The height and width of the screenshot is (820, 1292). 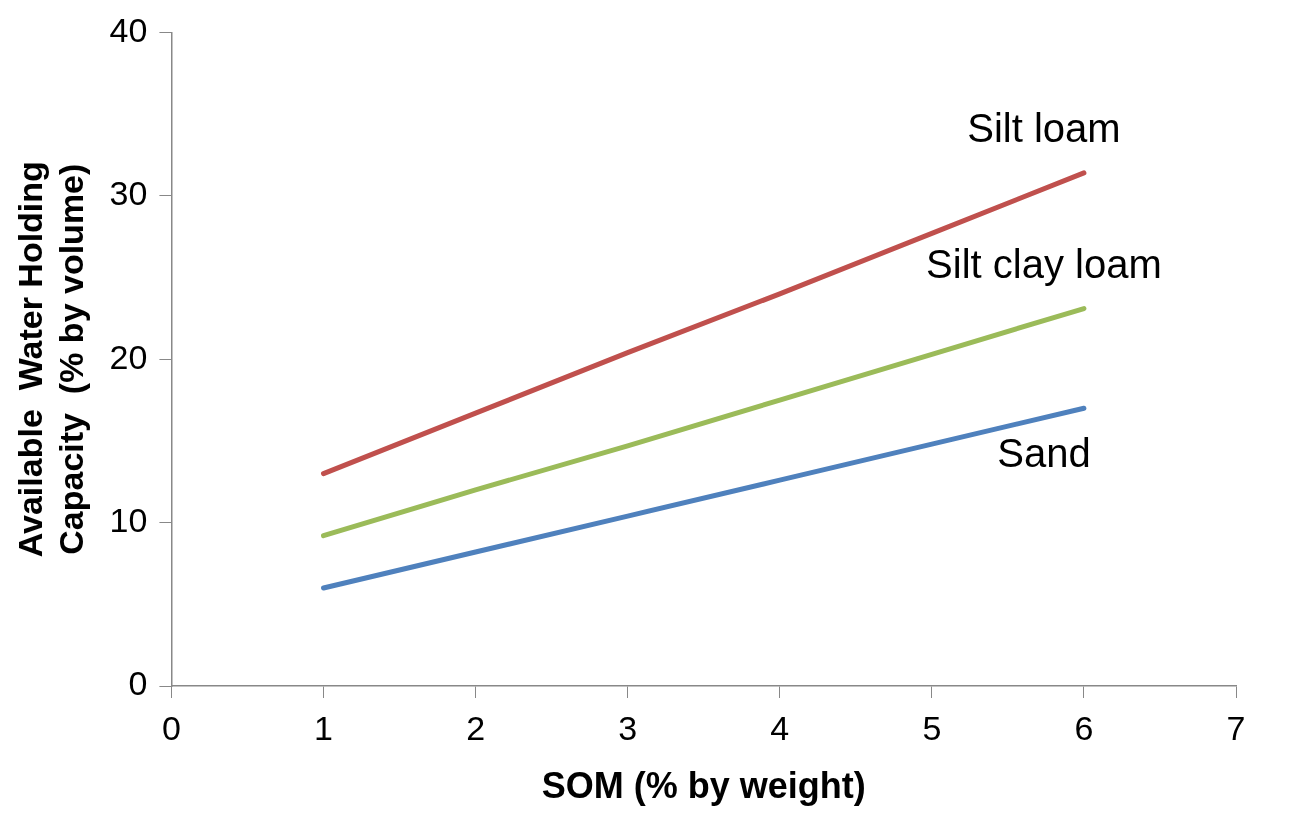 What do you see at coordinates (50, 359) in the screenshot?
I see `y-axis-title: Available Water Holding Capacity (% by volume)` at bounding box center [50, 359].